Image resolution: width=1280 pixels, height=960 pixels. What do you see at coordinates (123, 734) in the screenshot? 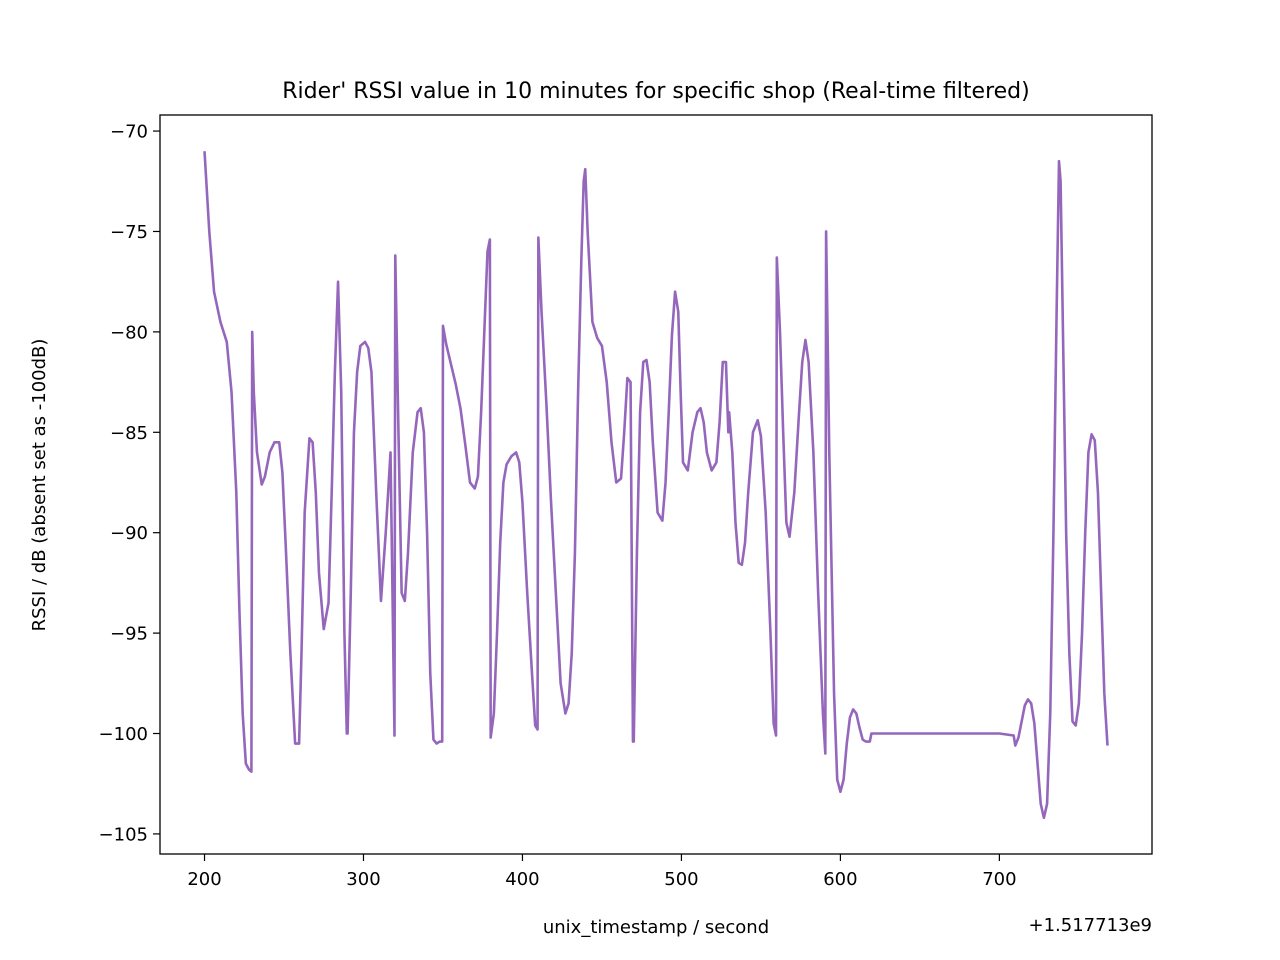
I see `y-tick-label: −100` at bounding box center [123, 734].